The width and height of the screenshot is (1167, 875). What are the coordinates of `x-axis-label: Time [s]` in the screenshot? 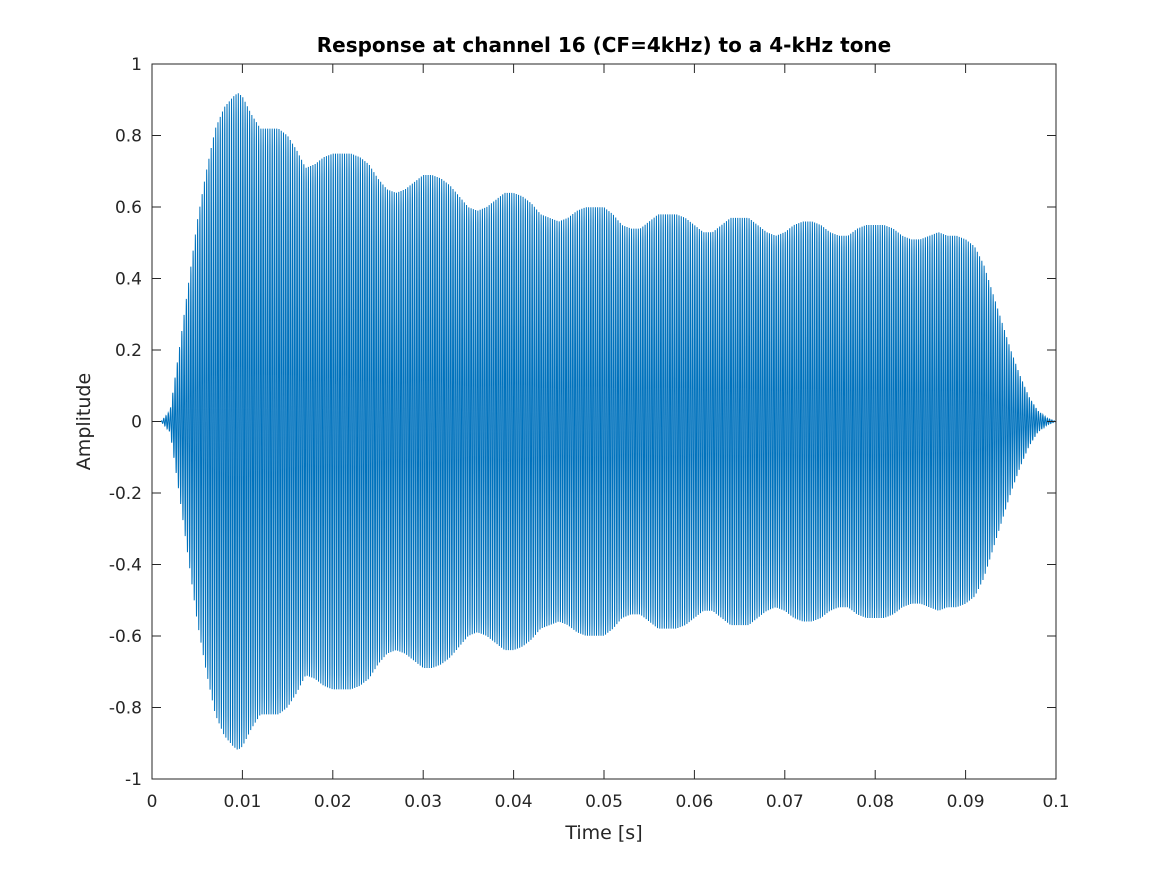 It's located at (603, 833).